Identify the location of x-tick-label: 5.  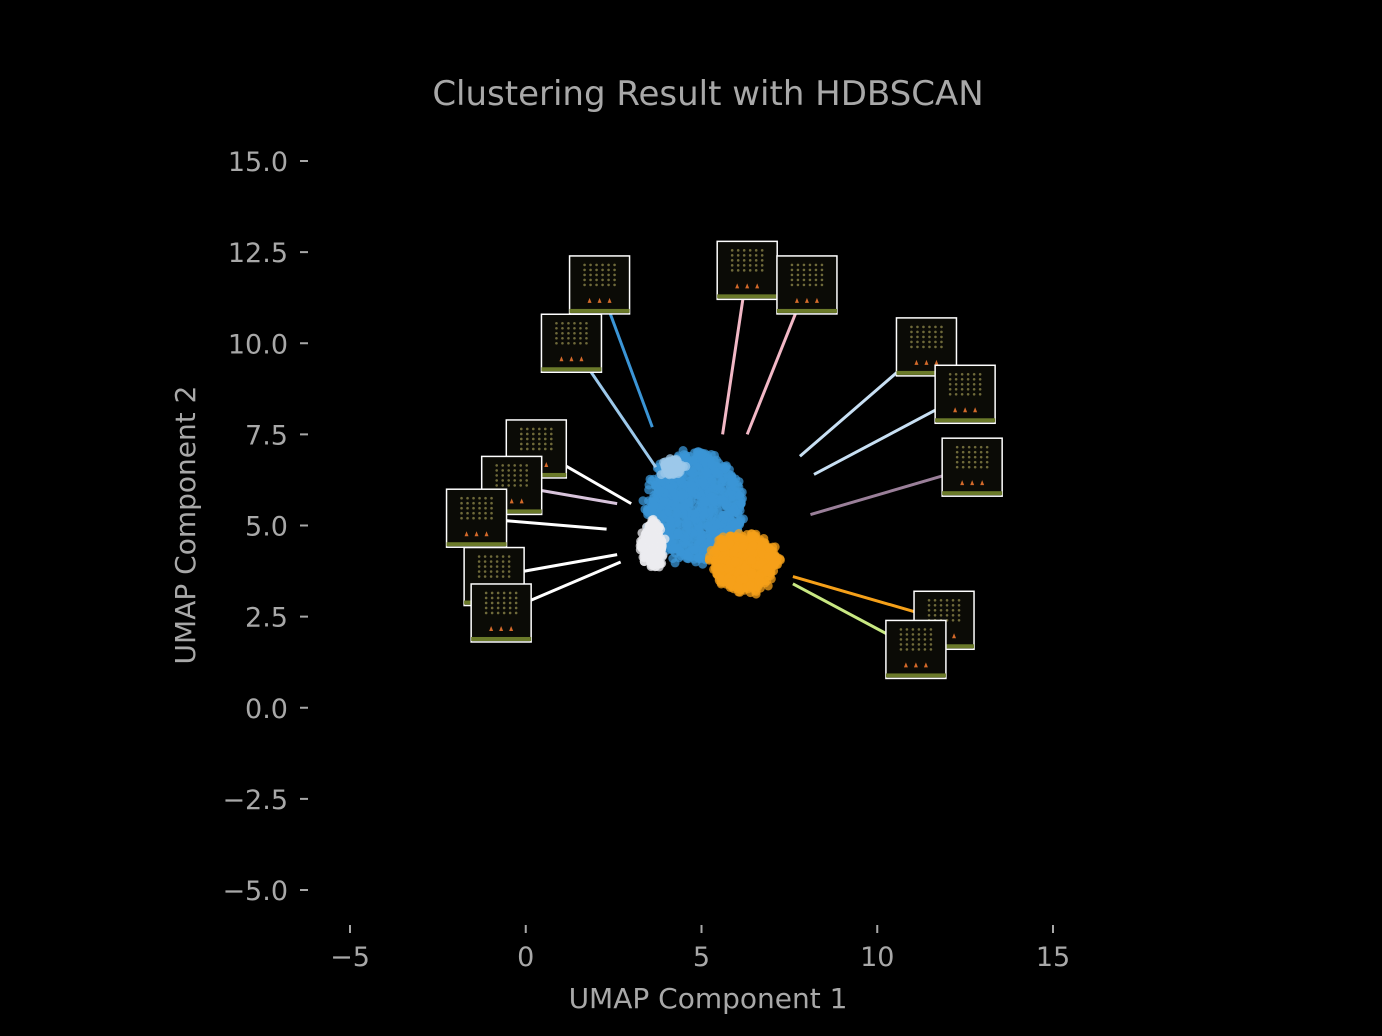
(701, 957).